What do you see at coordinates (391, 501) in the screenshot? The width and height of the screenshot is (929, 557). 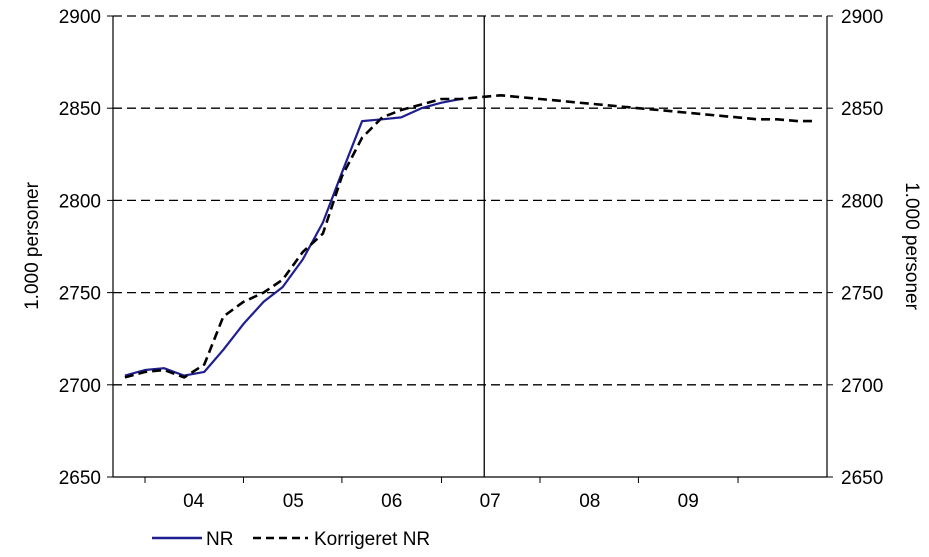 I see `x-tick-label-06: 06` at bounding box center [391, 501].